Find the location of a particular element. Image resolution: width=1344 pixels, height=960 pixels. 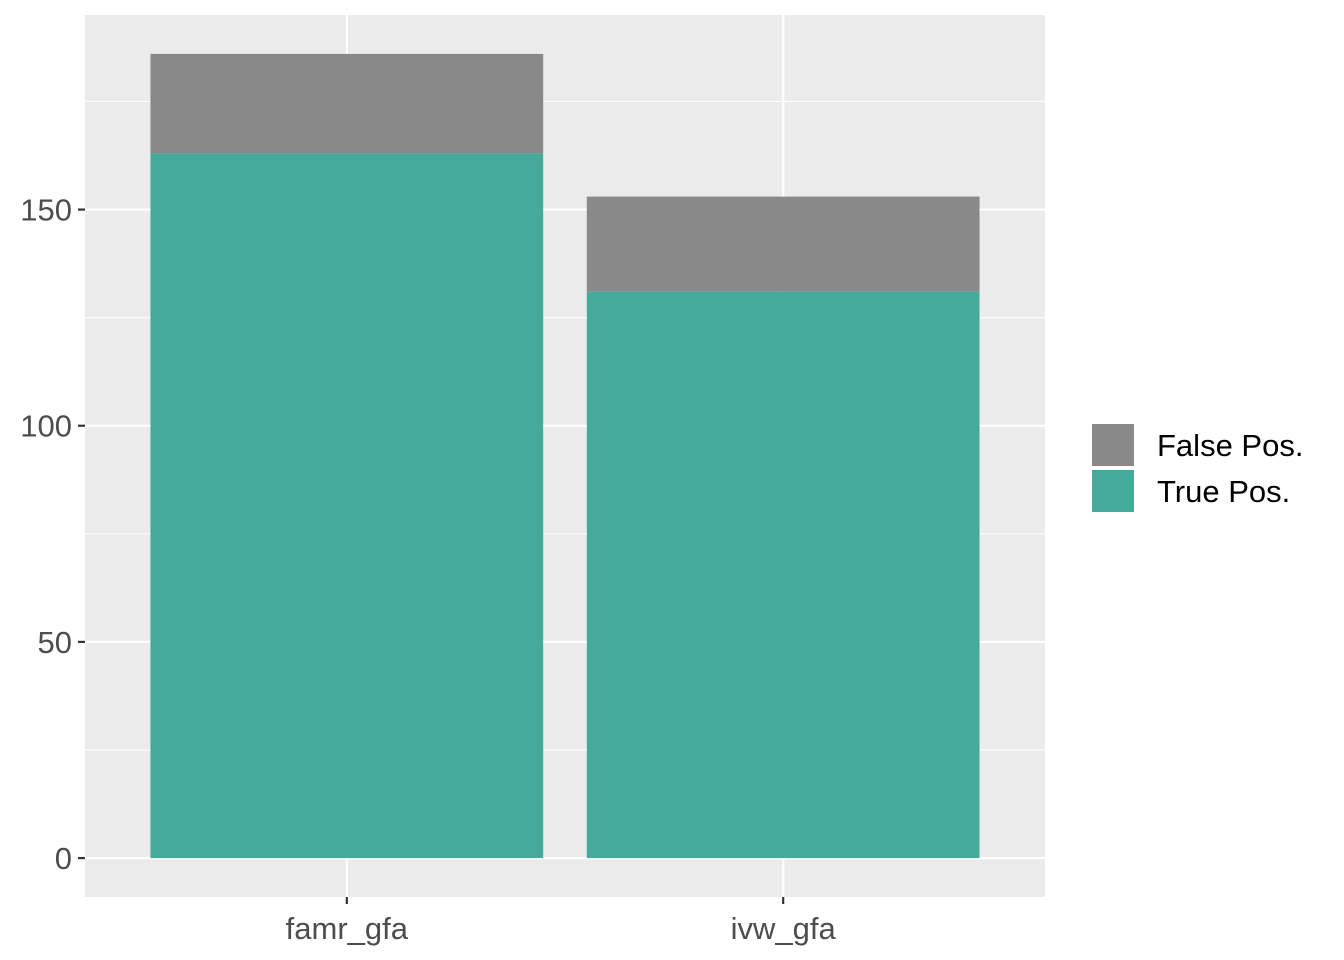

x-tick-label: famr_gfa is located at coordinates (347, 928).